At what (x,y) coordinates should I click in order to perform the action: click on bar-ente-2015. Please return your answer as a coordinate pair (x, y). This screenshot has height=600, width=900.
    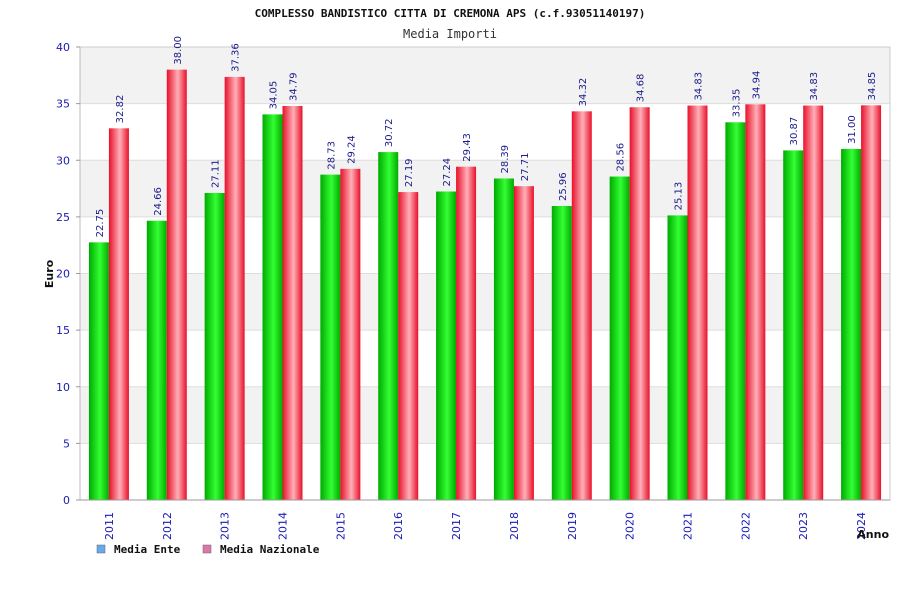
    Looking at the image, I should click on (330, 337).